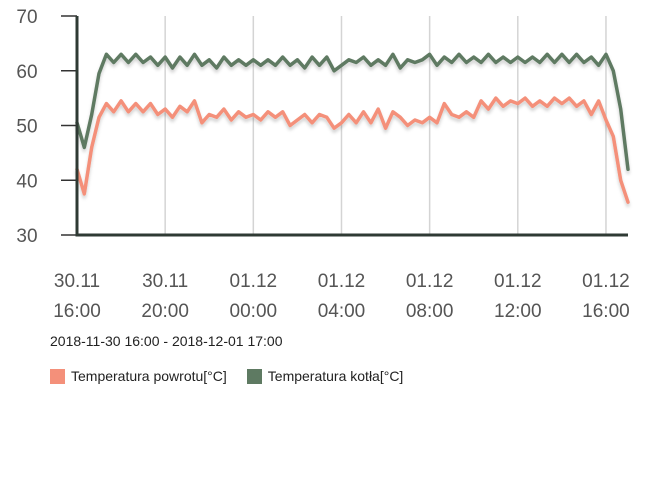 The height and width of the screenshot is (478, 654). Describe the element at coordinates (149, 376) in the screenshot. I see `legend-label-return-temp: Temperatura powrotu[°C]` at that location.